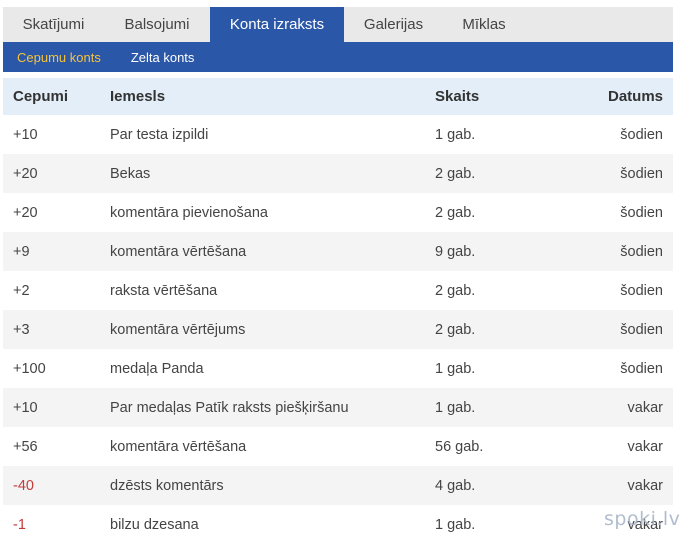  I want to click on header-count: Skaits, so click(485, 96).